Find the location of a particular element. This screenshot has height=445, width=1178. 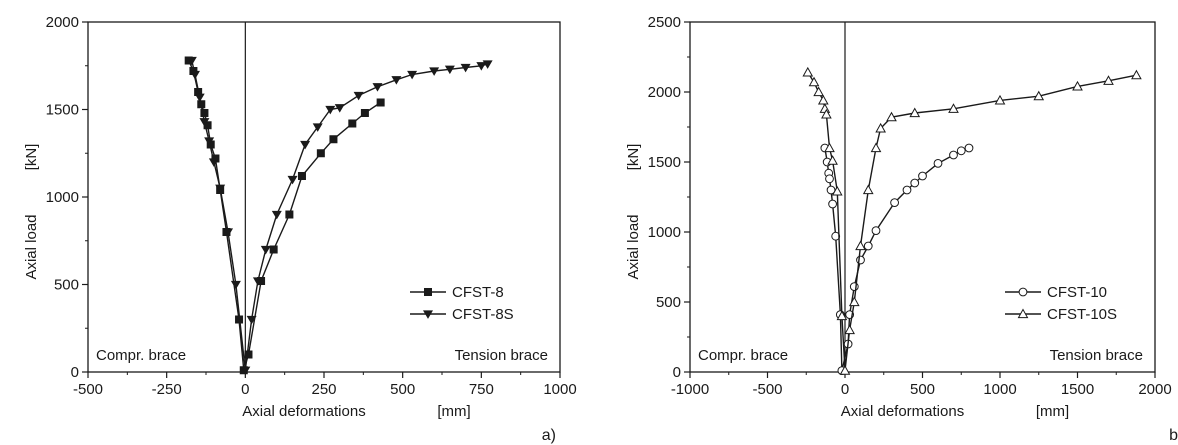

legend-label: CFST-10S is located at coordinates (1082, 314).